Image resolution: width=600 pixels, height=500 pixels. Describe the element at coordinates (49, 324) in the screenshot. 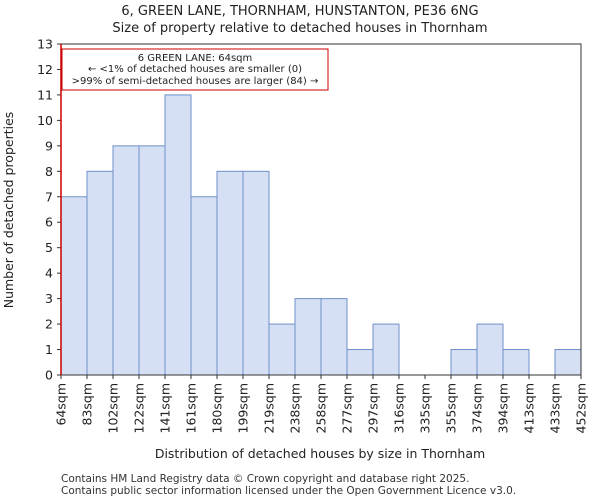

I see `y-tick-label: 2` at that location.